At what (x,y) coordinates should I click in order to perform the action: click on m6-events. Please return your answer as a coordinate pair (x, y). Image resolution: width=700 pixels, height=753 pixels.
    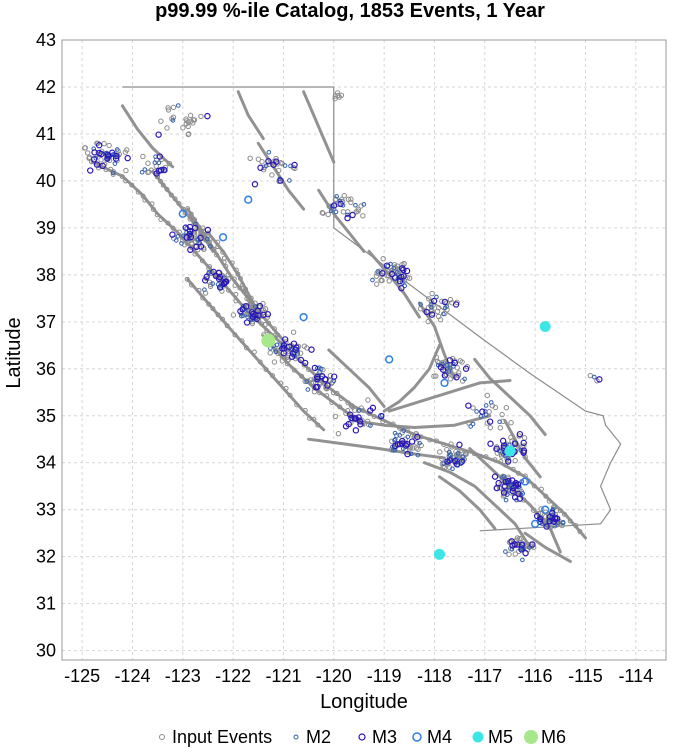
    Looking at the image, I should click on (268, 340).